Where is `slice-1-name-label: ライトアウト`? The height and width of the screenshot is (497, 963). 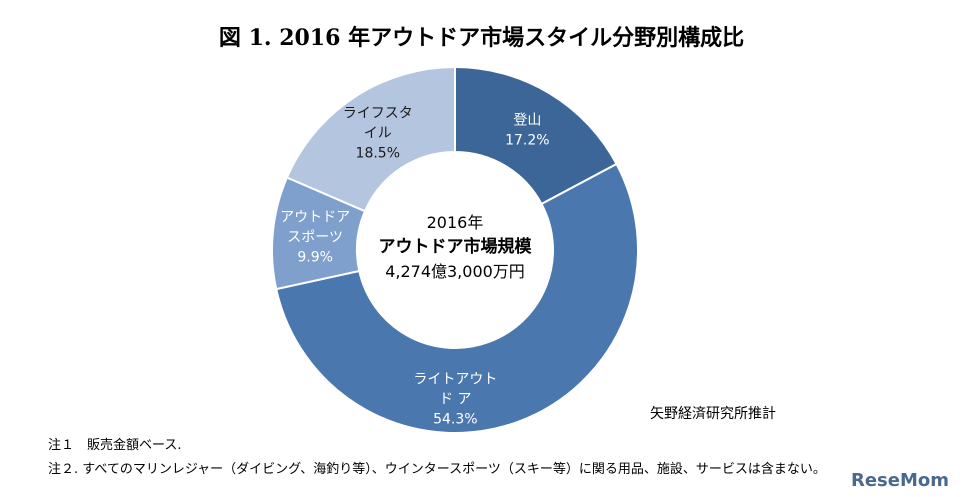 slice-1-name-label: ライトアウト is located at coordinates (455, 379).